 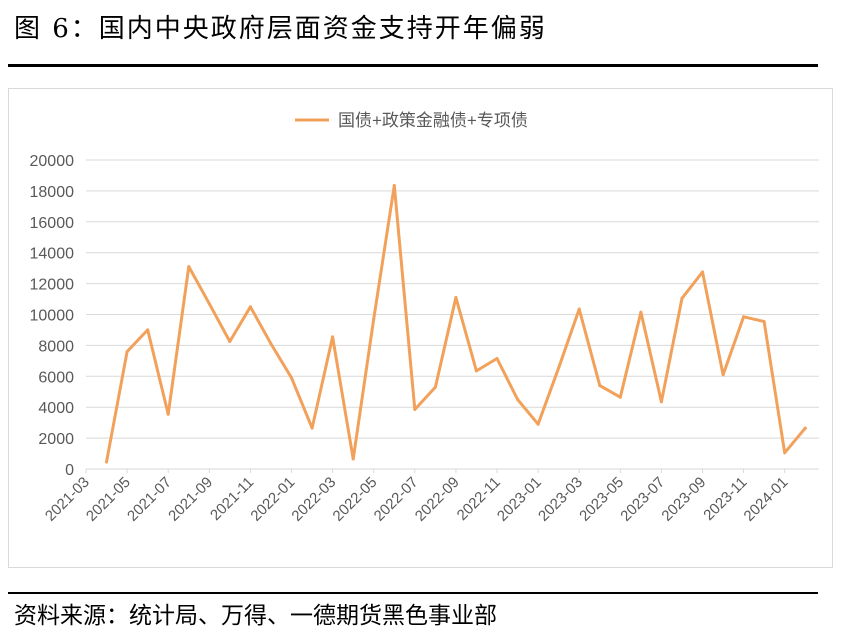 I want to click on y-tick-label: 6000, so click(x=56, y=377).